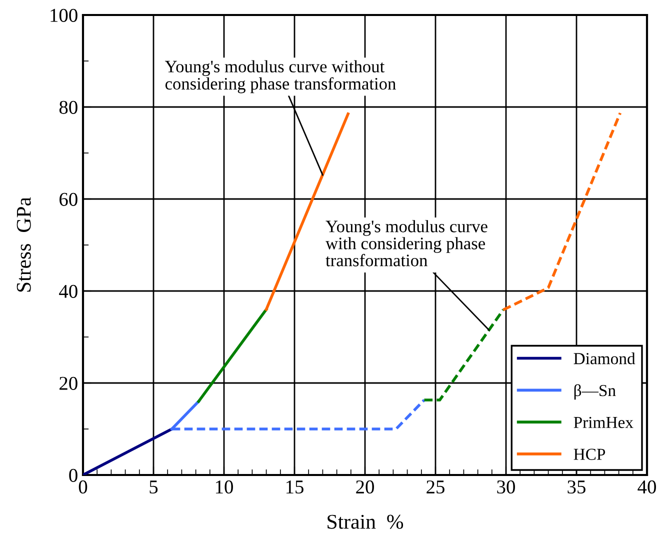 Image resolution: width=658 pixels, height=546 pixels. I want to click on y-axis-title: Stress GPa, so click(23, 244).